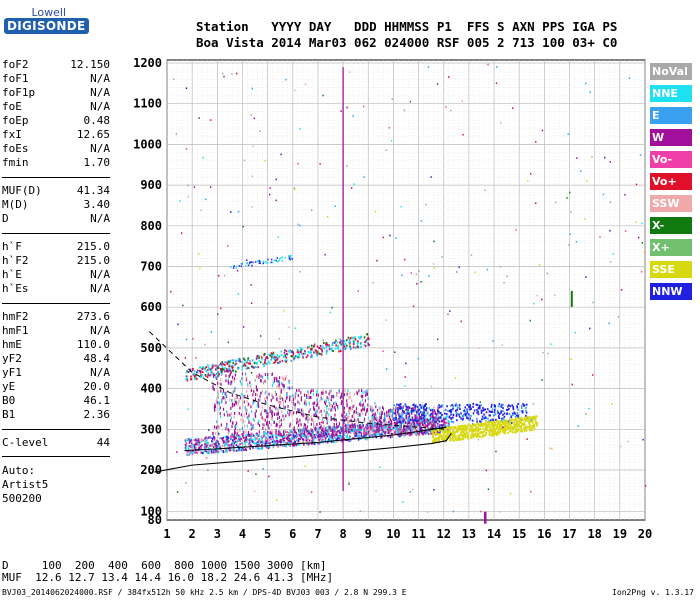 Image resolution: width=700 pixels, height=600 pixels. Describe the element at coordinates (56, 233) in the screenshot. I see `param-separator` at that location.